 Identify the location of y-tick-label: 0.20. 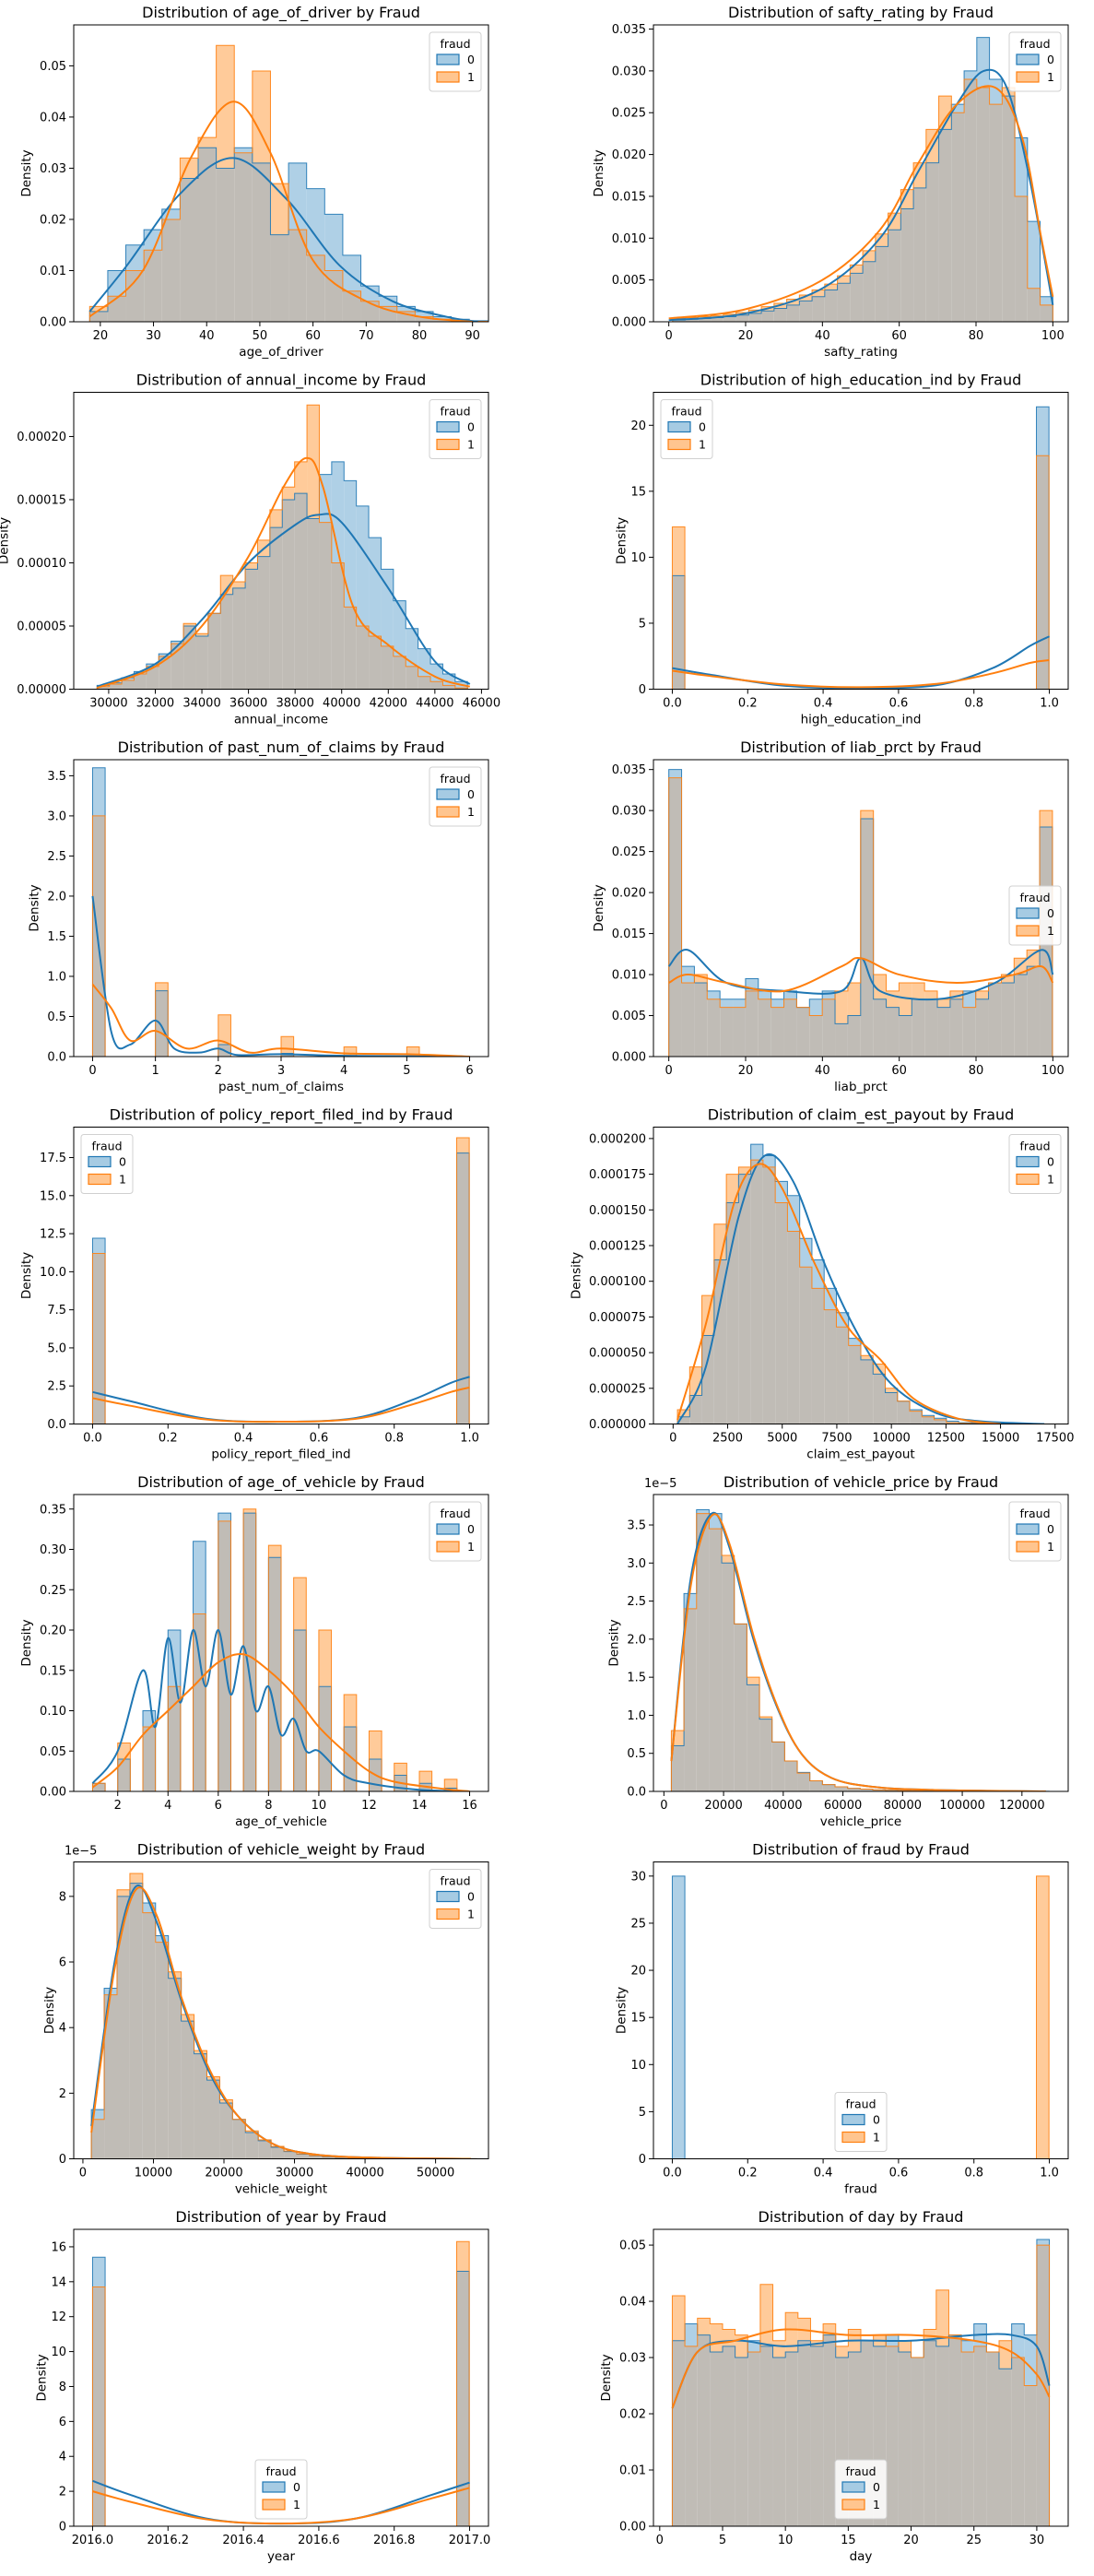
(53, 1631).